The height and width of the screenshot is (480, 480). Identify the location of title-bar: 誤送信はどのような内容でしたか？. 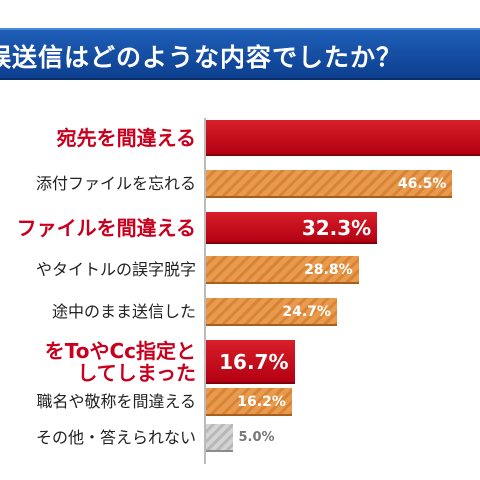
(240, 54).